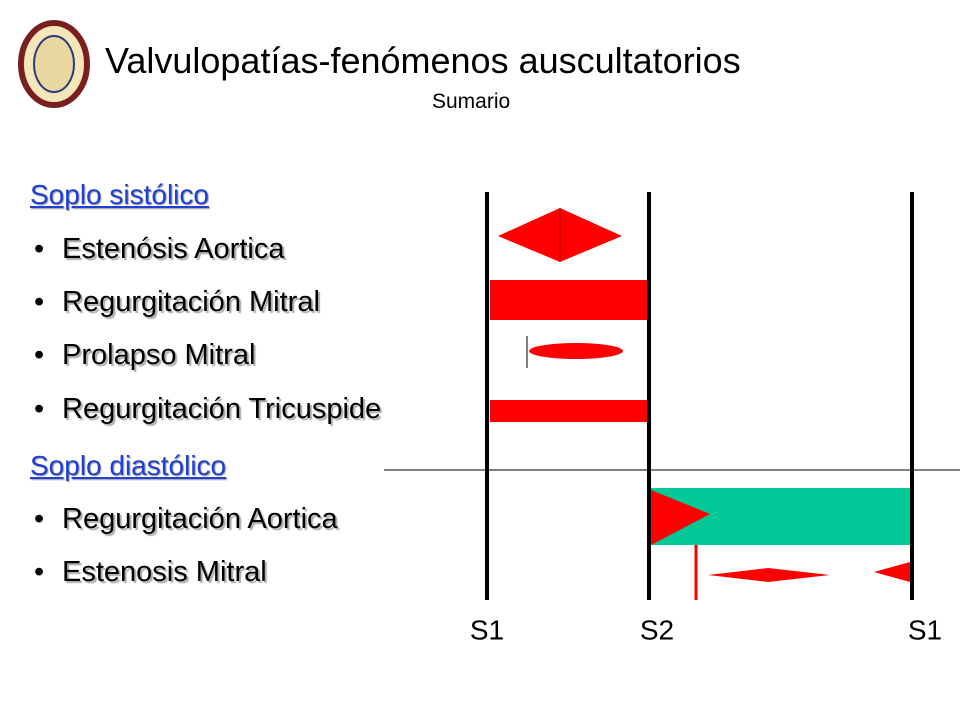 This screenshot has width=960, height=720. Describe the element at coordinates (119, 194) in the screenshot. I see `section-heading: Soplo sistólico` at that location.